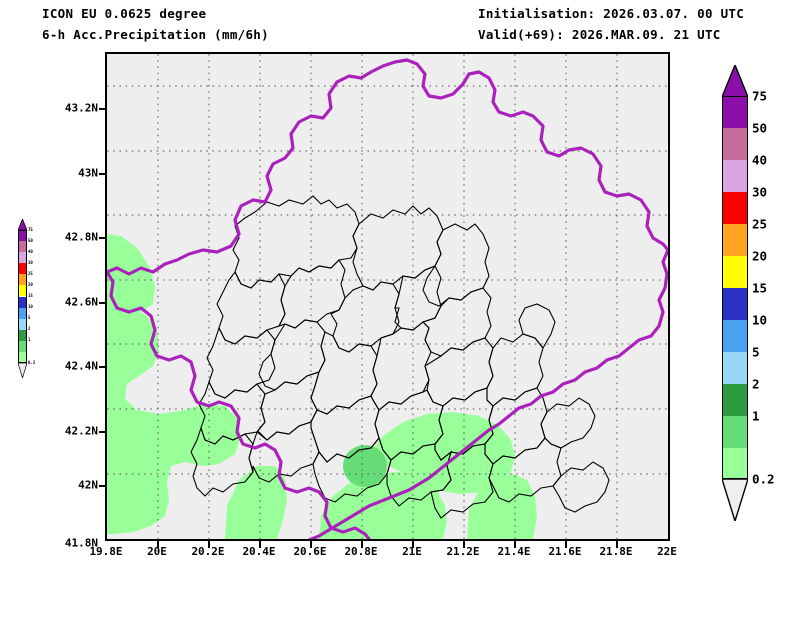 The width and height of the screenshot is (800, 618). What do you see at coordinates (502, 506) in the screenshot?
I see `precip-band-east-edge-0.2-1` at bounding box center [502, 506].